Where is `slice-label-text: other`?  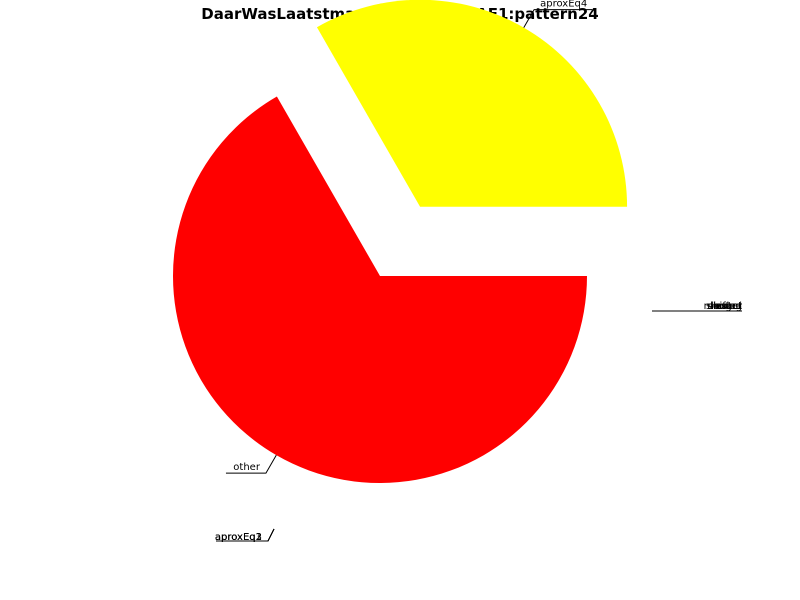
slice-label-text: other is located at coordinates (247, 467).